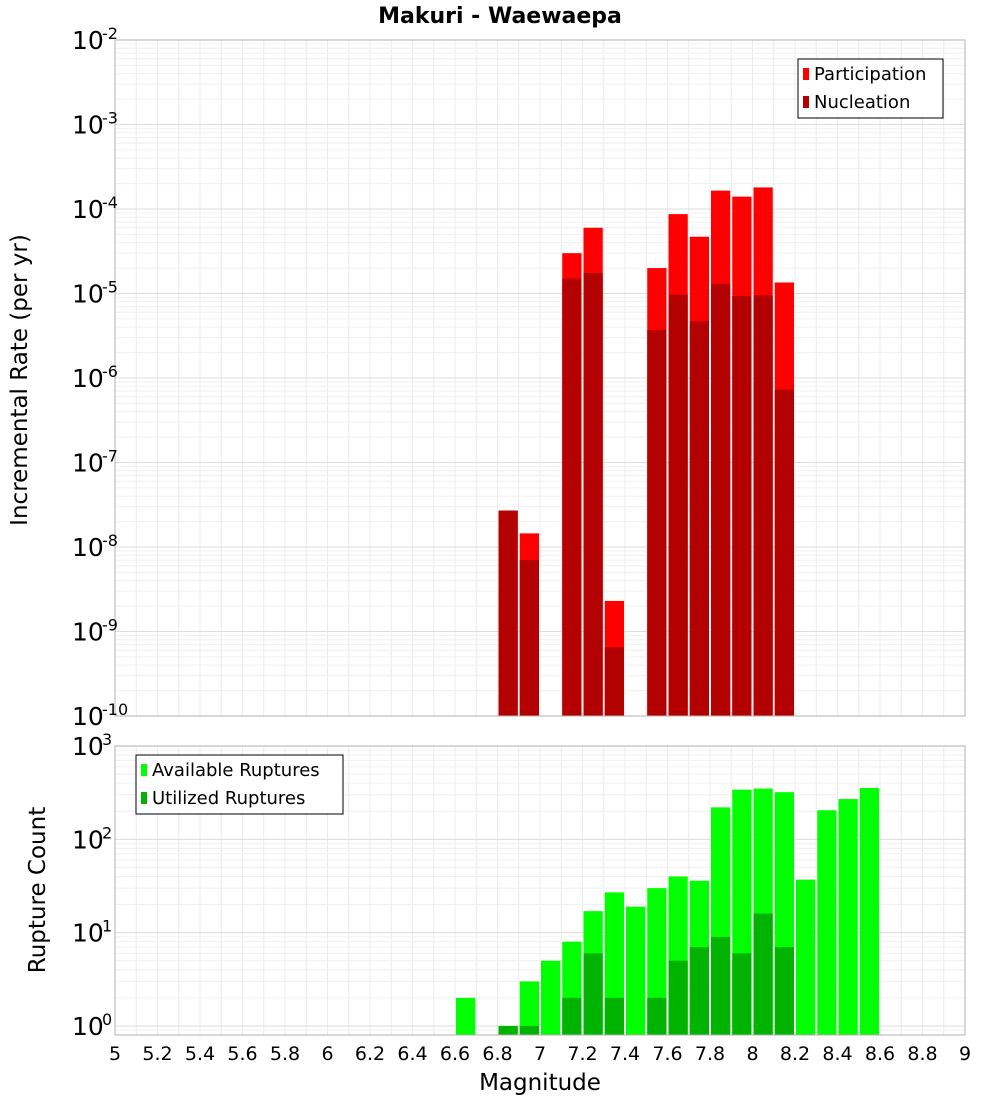 The height and width of the screenshot is (1100, 1000). Describe the element at coordinates (115, 709) in the screenshot. I see `rate-y-tick-exponent: -10` at that location.